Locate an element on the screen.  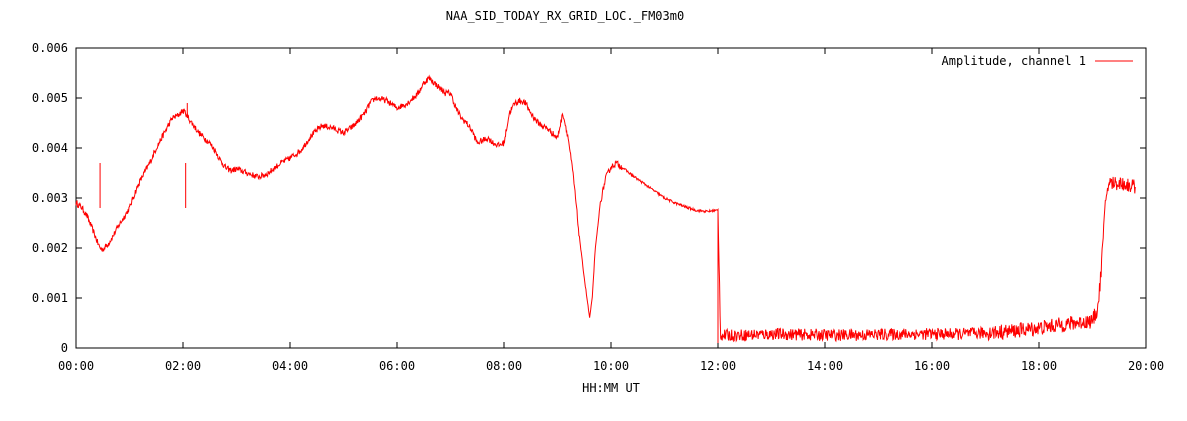
x-tick-label: 18:00 is located at coordinates (1039, 366).